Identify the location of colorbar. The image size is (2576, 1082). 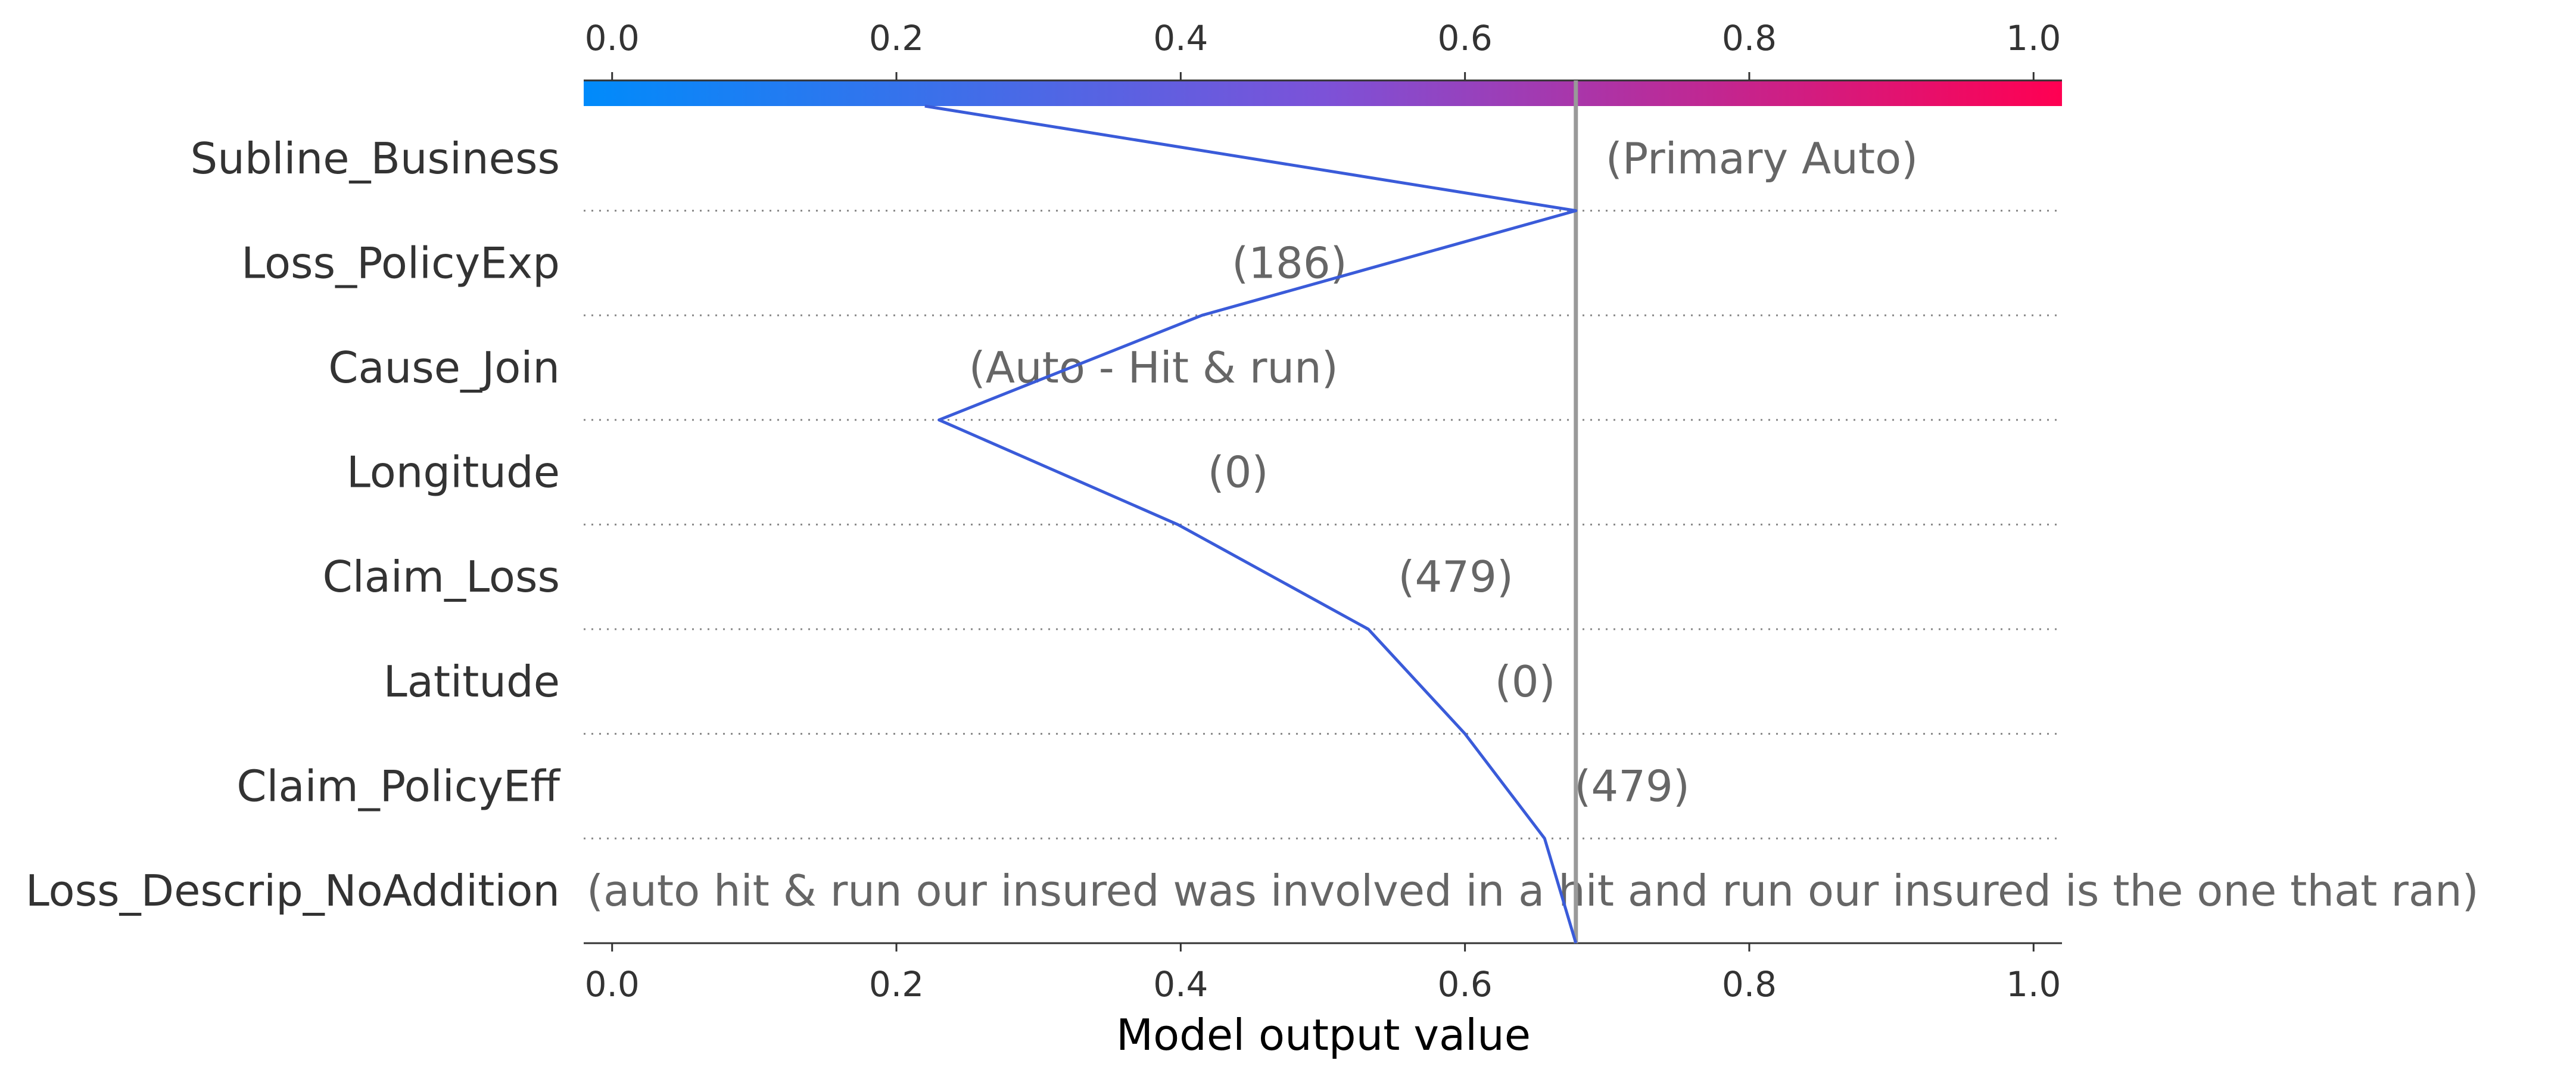
(1323, 93).